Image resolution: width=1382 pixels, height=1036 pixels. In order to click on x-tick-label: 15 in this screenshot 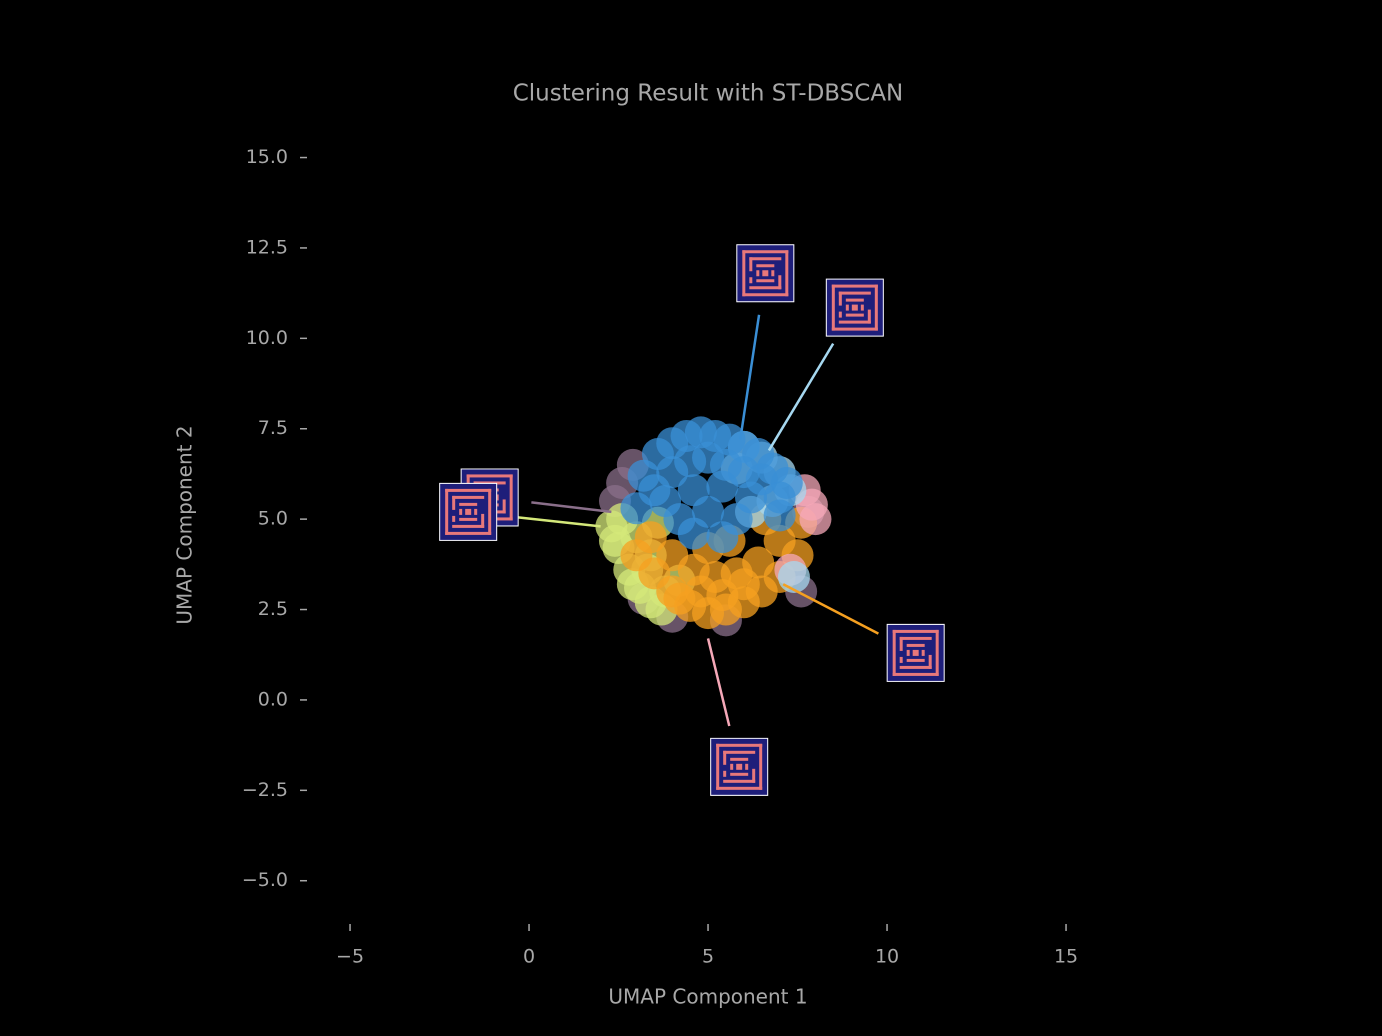, I will do `click(1066, 957)`.